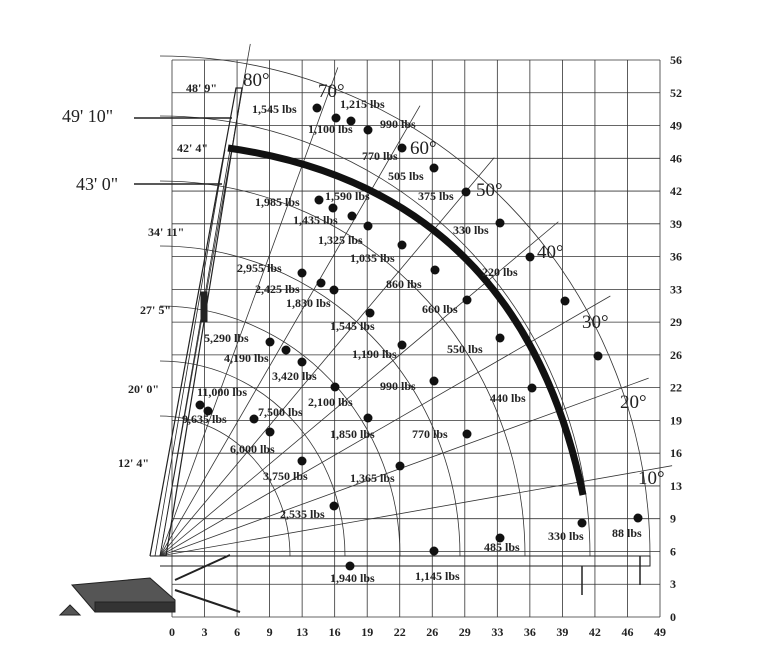 This screenshot has width=784, height=669. What do you see at coordinates (204, 419) in the screenshot?
I see `load-label: 9,635 lbs` at bounding box center [204, 419].